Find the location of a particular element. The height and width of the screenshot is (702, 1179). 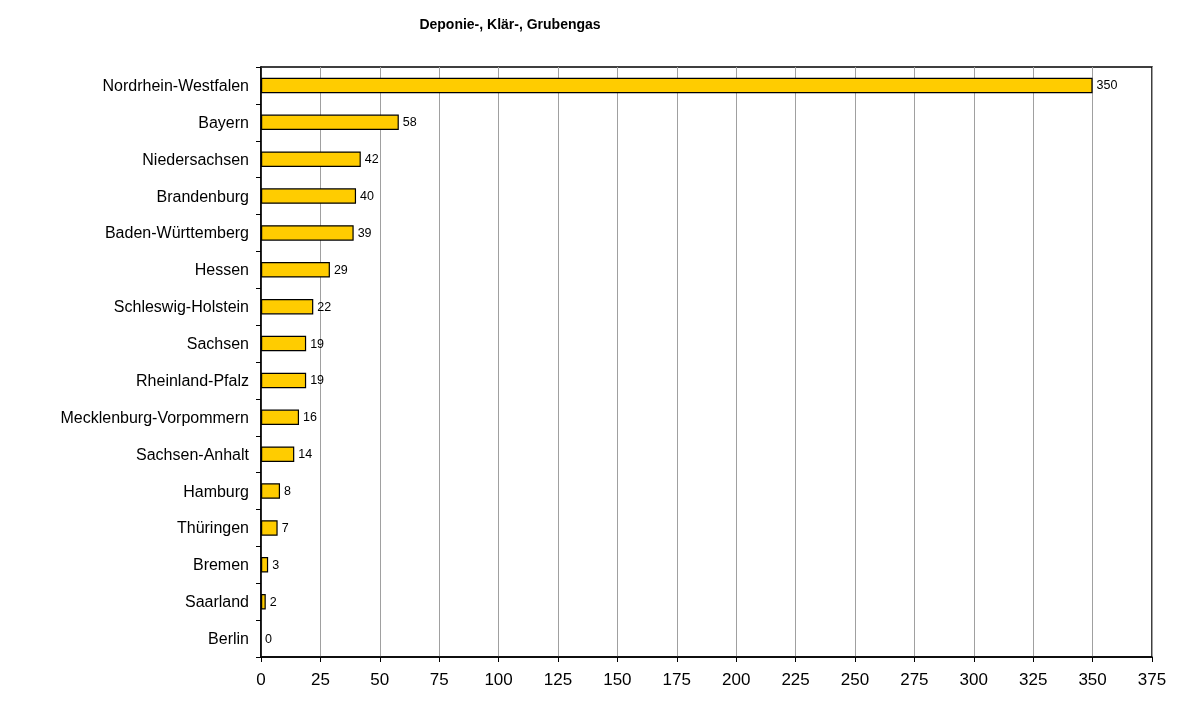

x-tick-label: 375 is located at coordinates (1152, 679).